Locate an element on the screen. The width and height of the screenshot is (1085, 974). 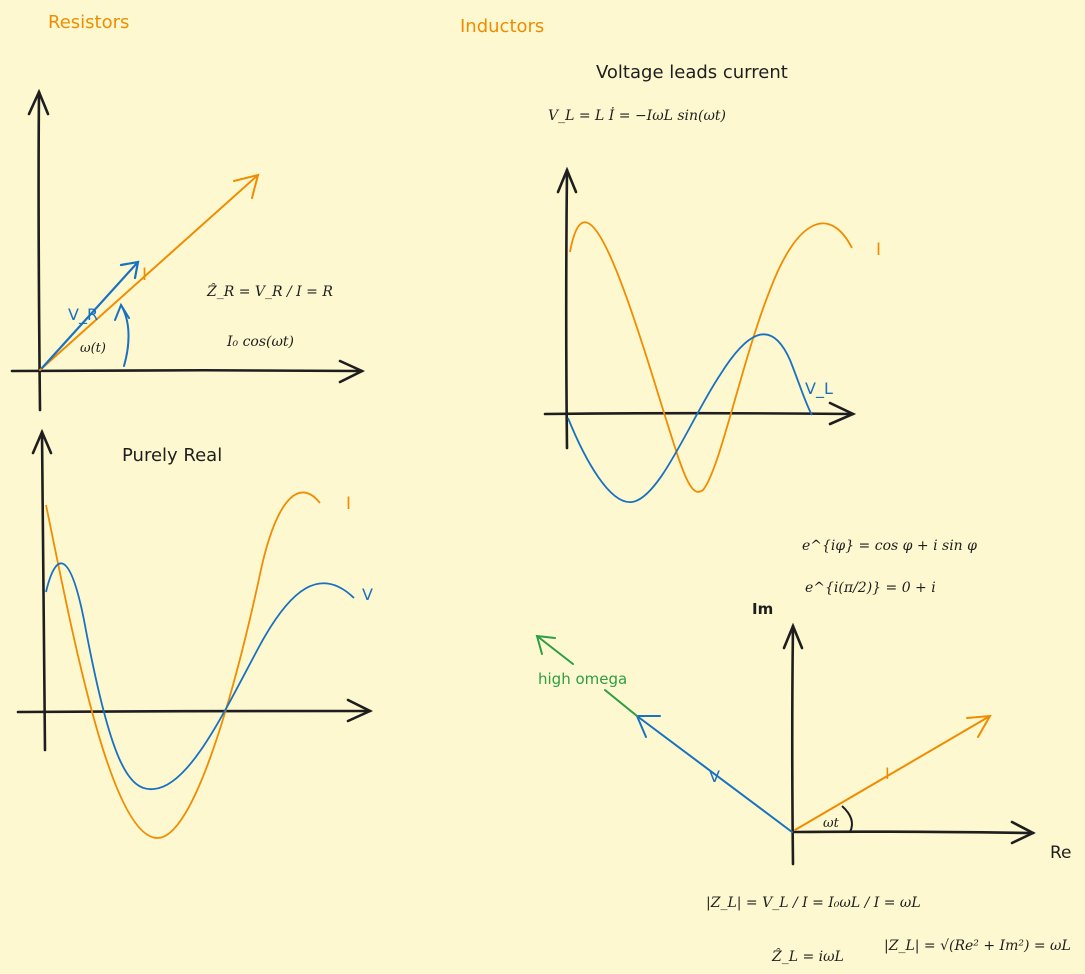
resistor-waveform-y-arrowhead is located at coordinates (42, 441).